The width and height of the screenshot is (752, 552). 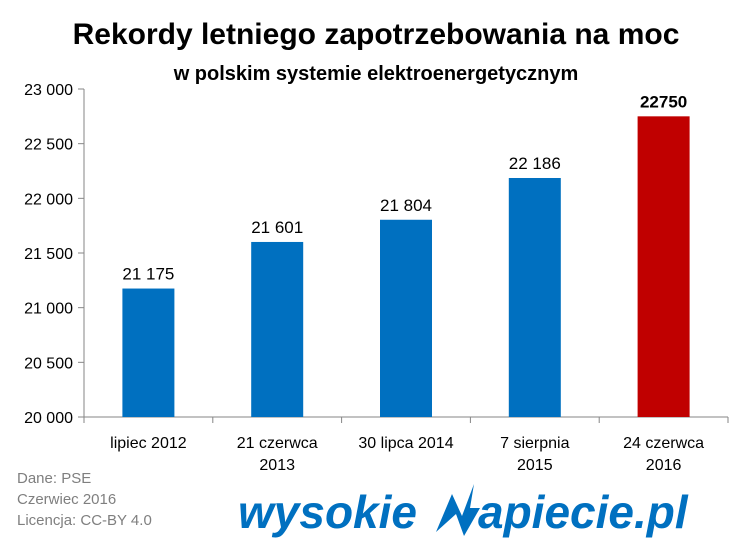 What do you see at coordinates (583, 512) in the screenshot?
I see `logo-right-text: apiecie.pl` at bounding box center [583, 512].